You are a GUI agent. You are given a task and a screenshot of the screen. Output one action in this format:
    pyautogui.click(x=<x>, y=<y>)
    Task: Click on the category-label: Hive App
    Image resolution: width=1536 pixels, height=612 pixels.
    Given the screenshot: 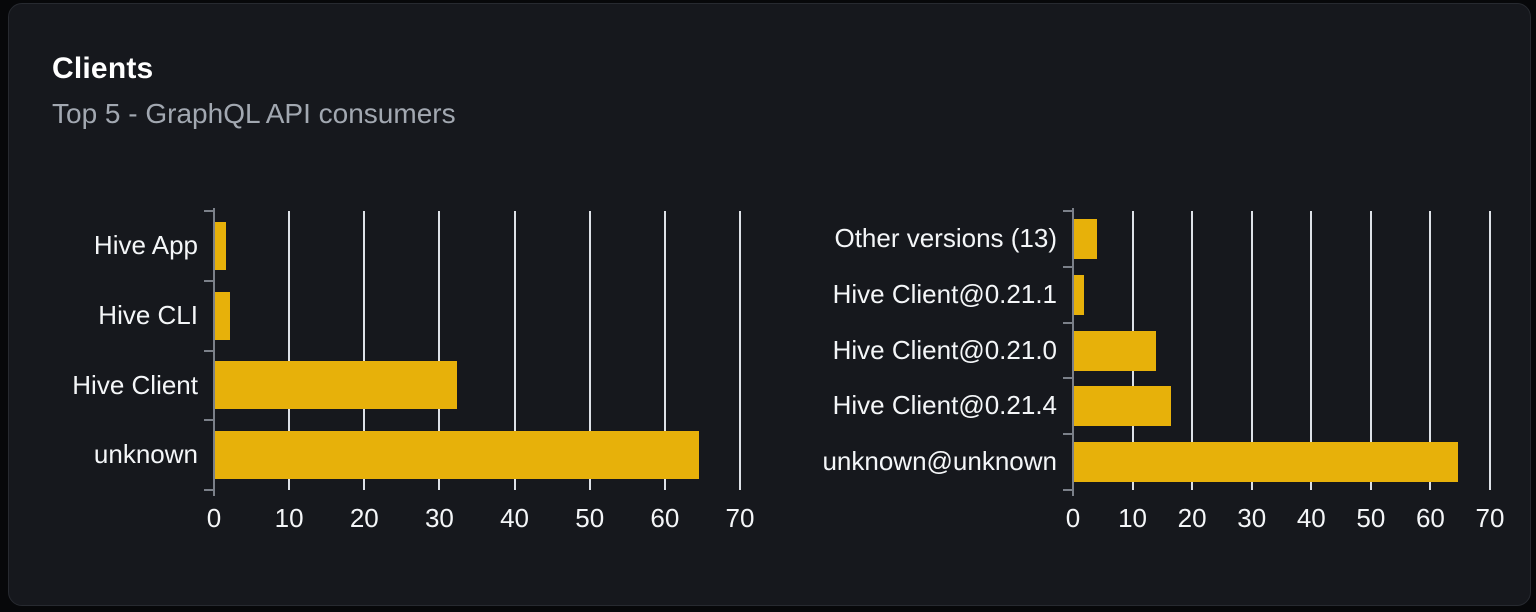 What is the action you would take?
    pyautogui.click(x=145, y=245)
    